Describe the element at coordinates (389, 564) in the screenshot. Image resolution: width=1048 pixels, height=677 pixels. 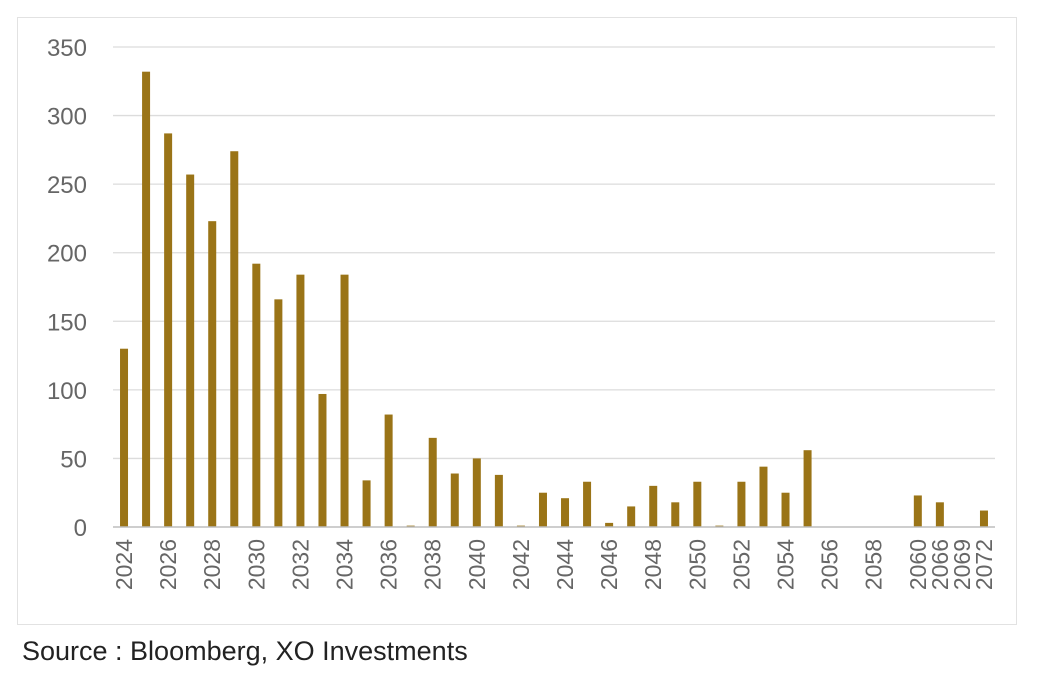
I see `x-tick-label: 2036` at that location.